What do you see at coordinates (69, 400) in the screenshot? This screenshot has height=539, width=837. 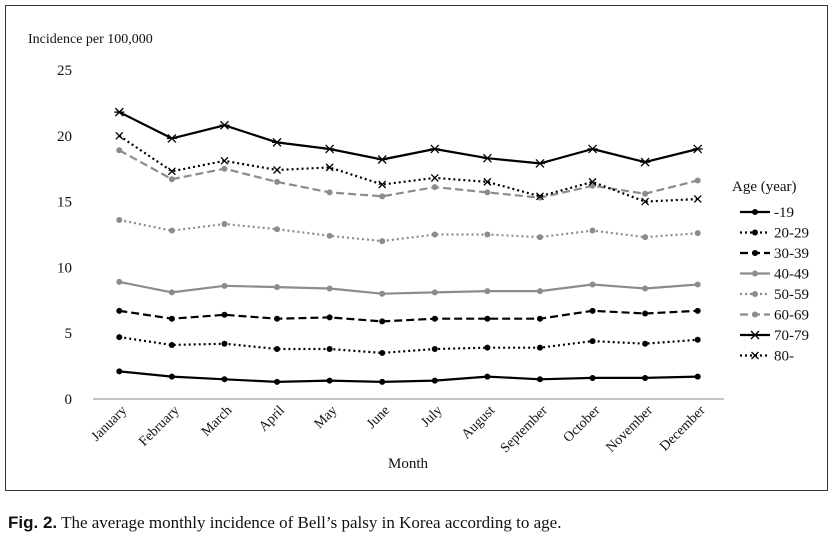 I see `y-tick-label: 0` at bounding box center [69, 400].